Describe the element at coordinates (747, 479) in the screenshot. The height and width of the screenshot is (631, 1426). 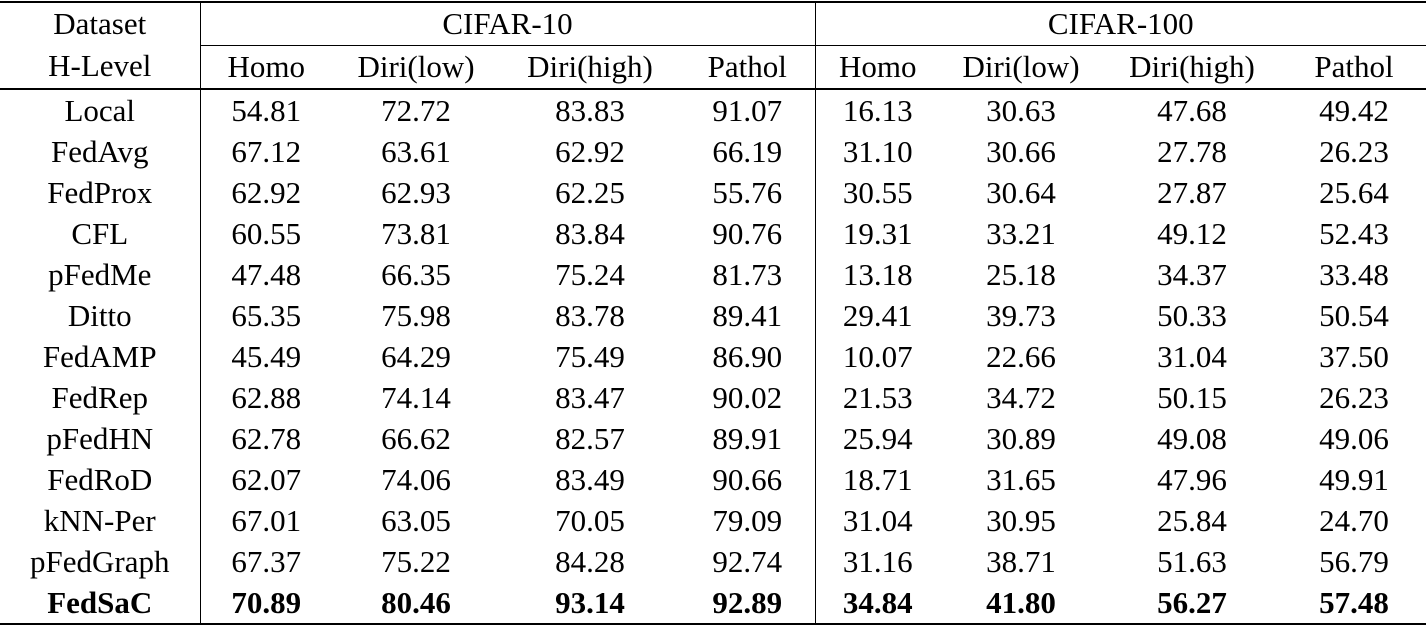
I see `value-cell: 90.66` at that location.